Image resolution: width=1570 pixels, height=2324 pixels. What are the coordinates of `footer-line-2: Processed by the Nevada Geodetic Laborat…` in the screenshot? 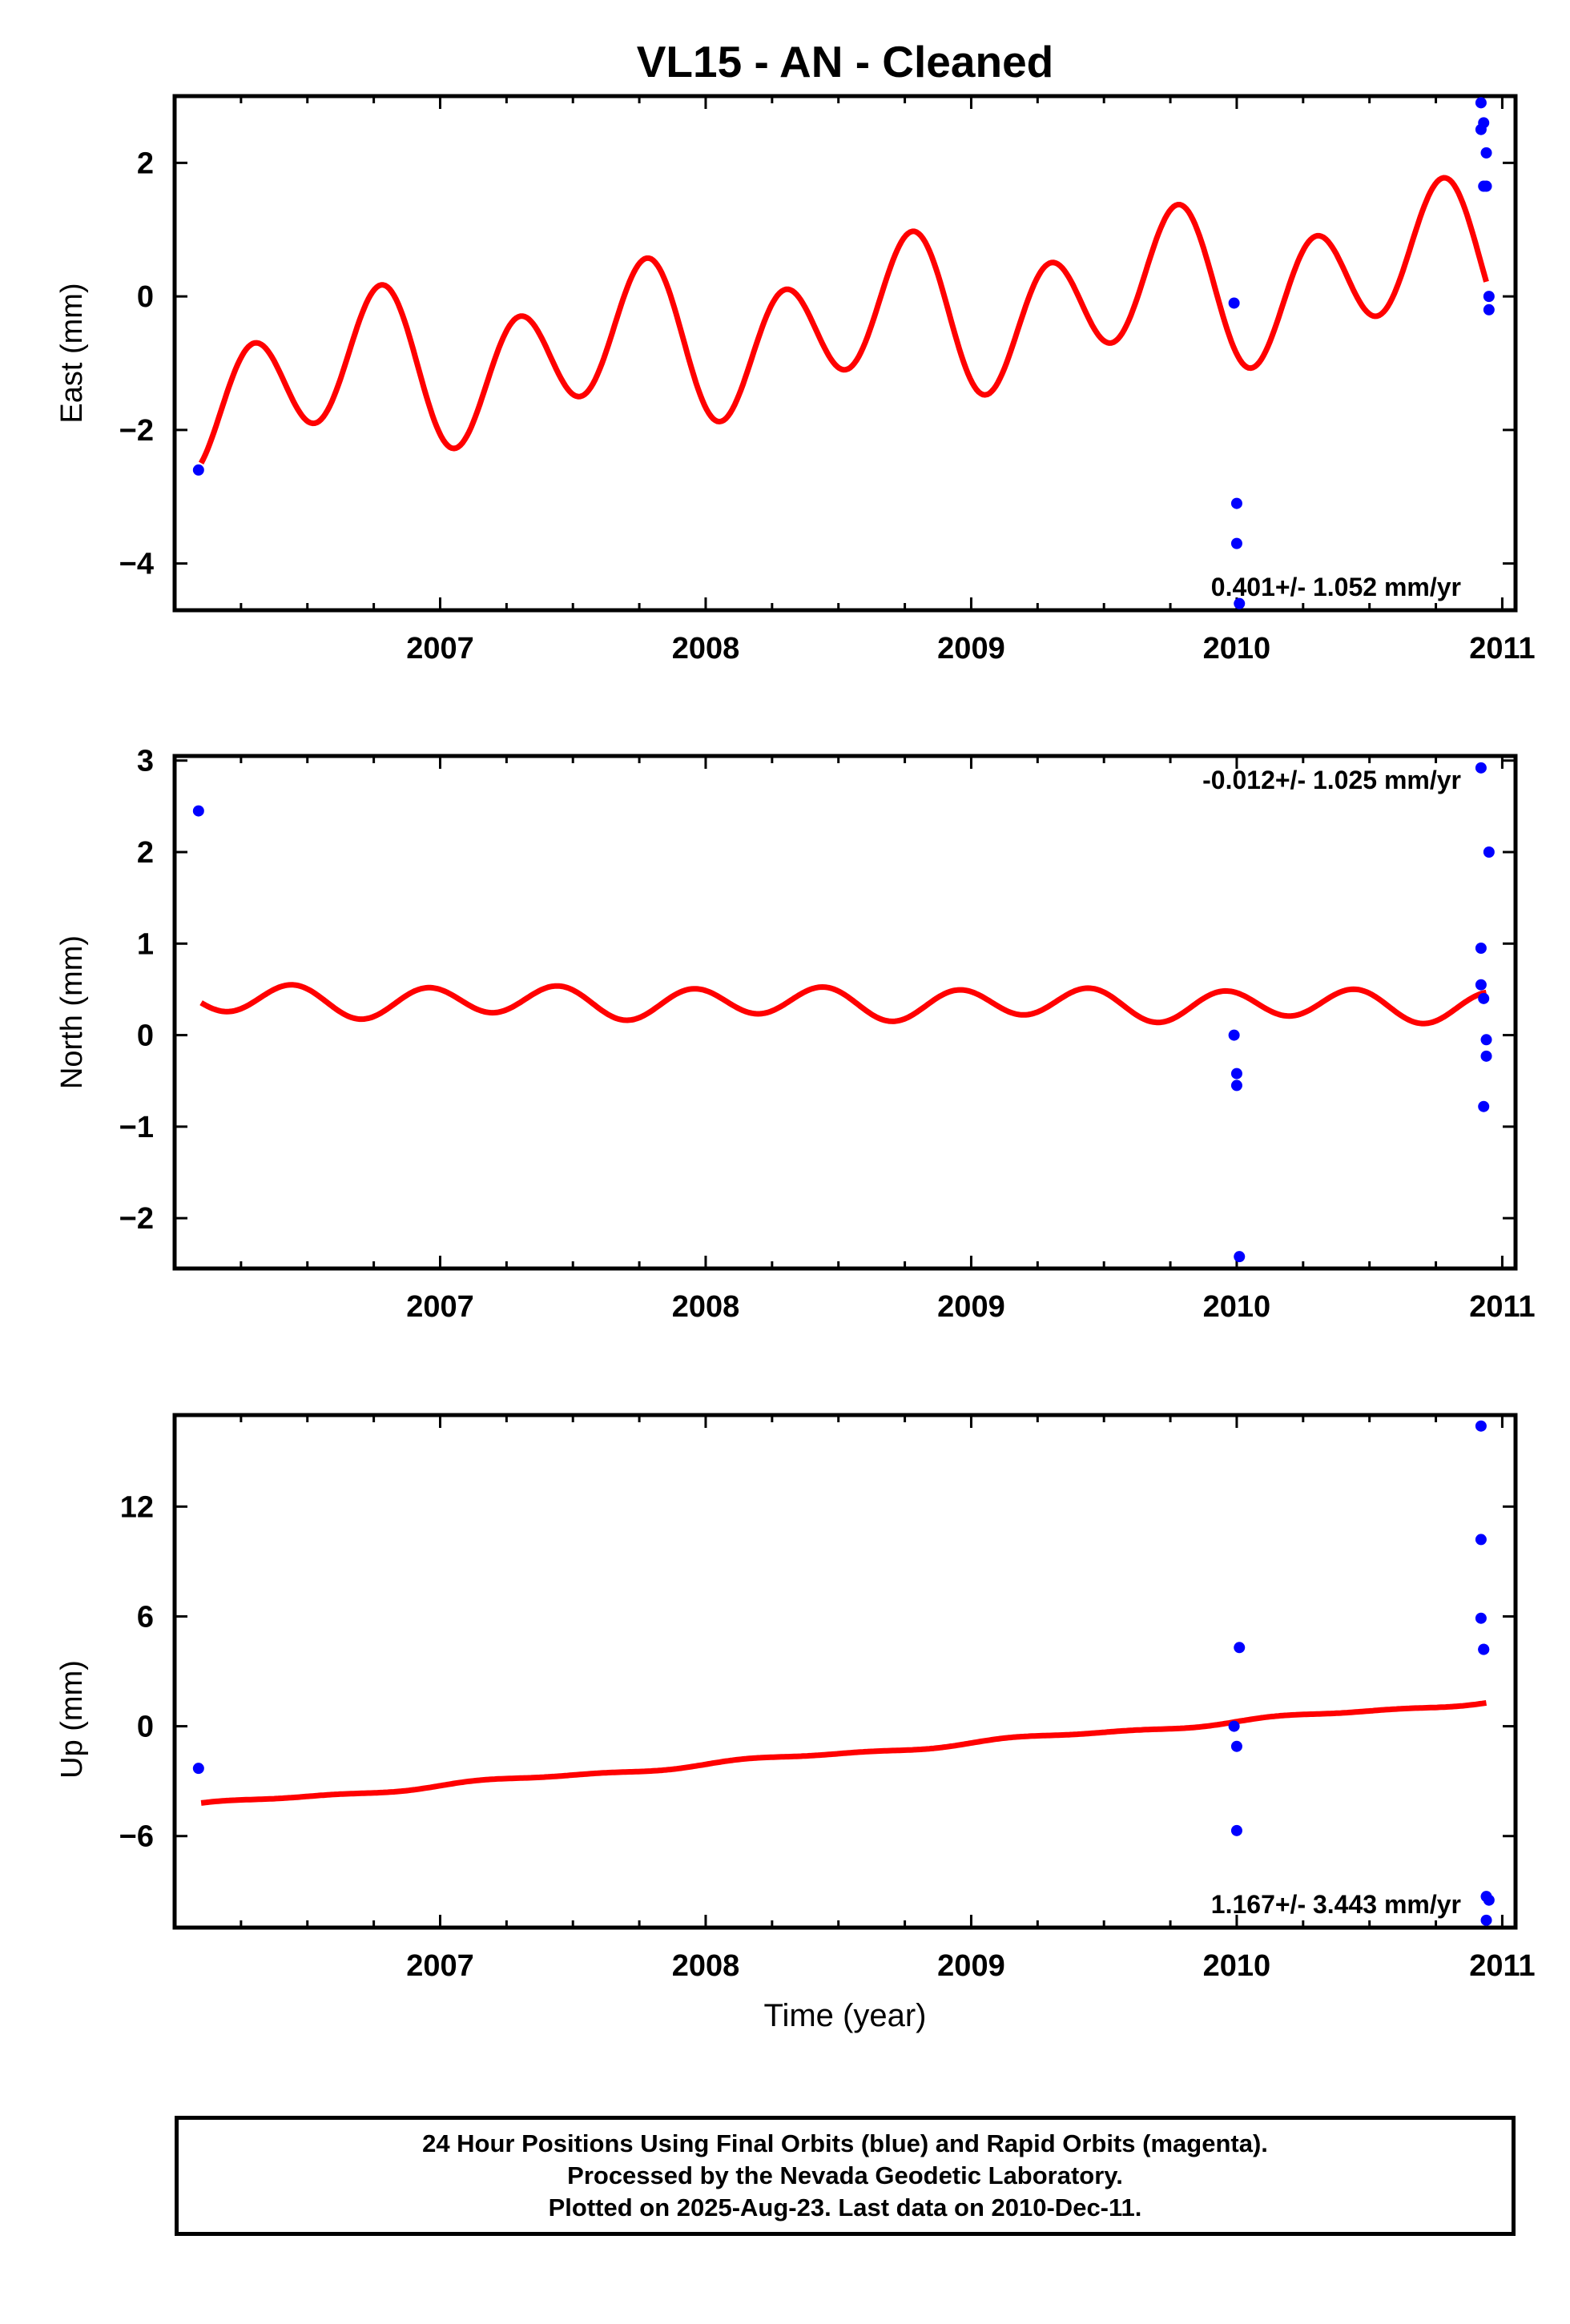 It's located at (845, 2175).